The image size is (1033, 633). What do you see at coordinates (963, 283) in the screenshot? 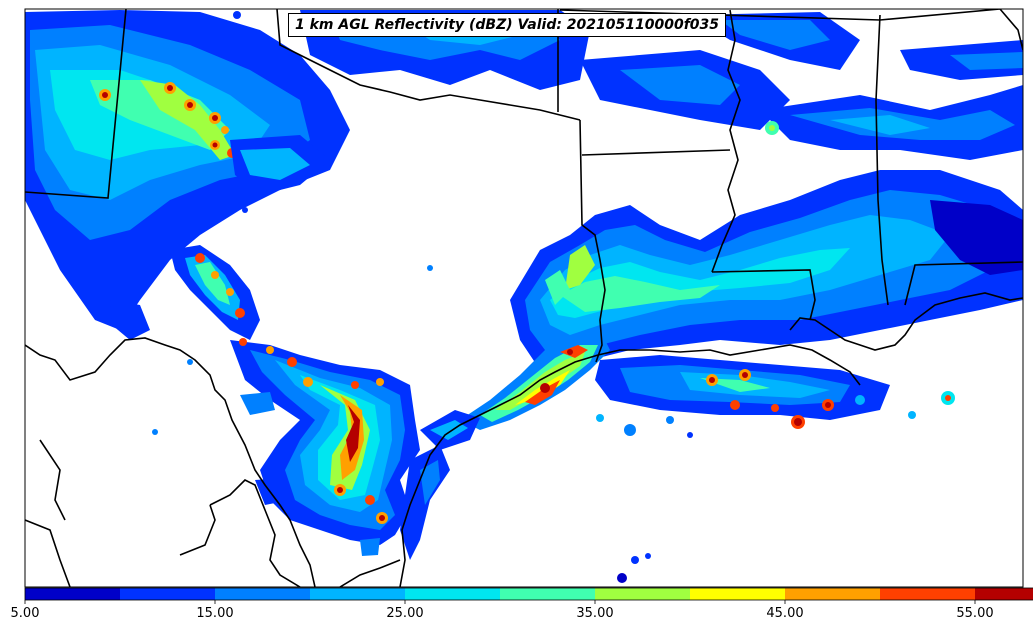
I see `border-alabama-florida` at bounding box center [963, 283].